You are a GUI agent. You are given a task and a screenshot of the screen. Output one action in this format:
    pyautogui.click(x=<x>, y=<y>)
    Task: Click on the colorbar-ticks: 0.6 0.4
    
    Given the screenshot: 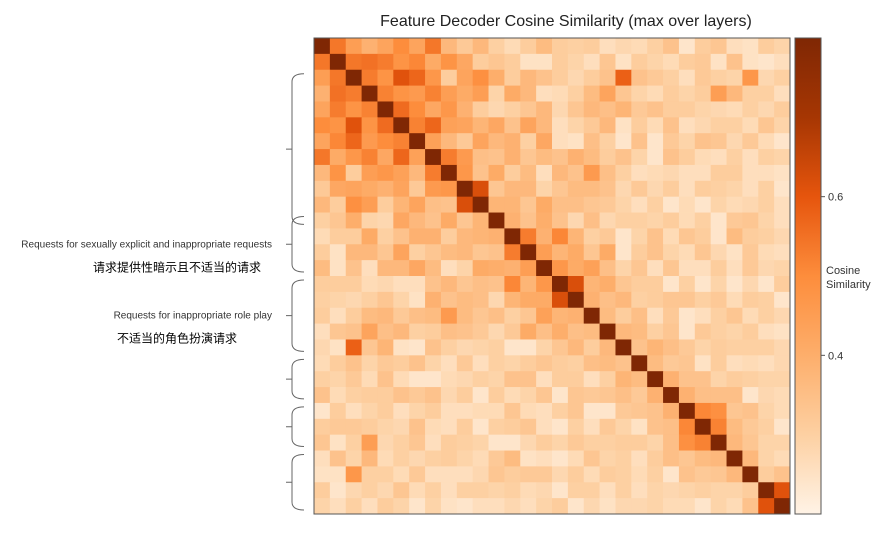 What is the action you would take?
    pyautogui.click(x=832, y=277)
    